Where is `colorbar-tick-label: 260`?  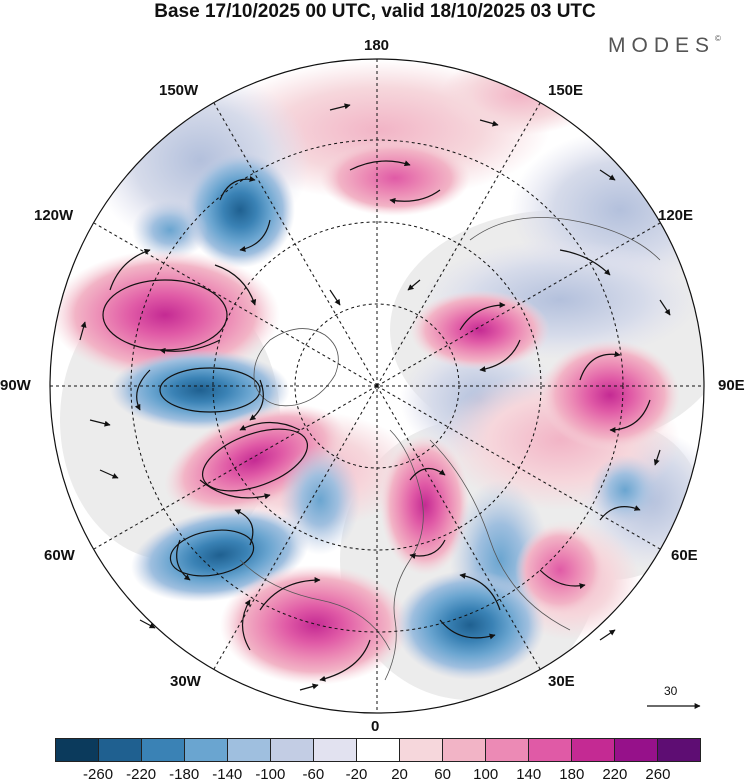
colorbar-tick-label: 260 is located at coordinates (658, 774).